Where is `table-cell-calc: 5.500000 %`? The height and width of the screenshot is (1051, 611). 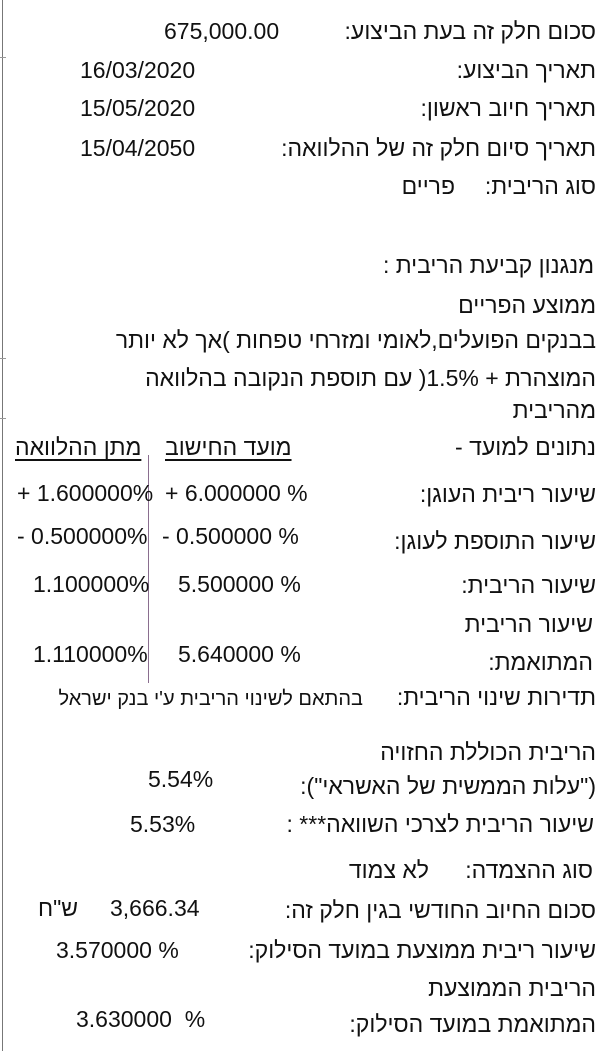 table-cell-calc: 5.500000 % is located at coordinates (239, 584).